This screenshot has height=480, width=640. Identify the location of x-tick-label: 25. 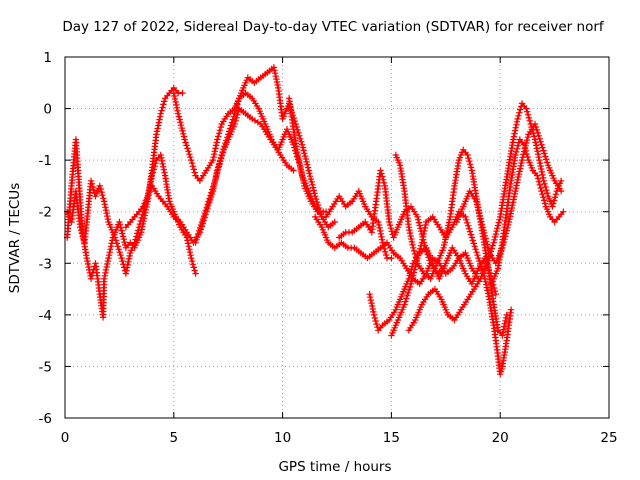
(608, 438).